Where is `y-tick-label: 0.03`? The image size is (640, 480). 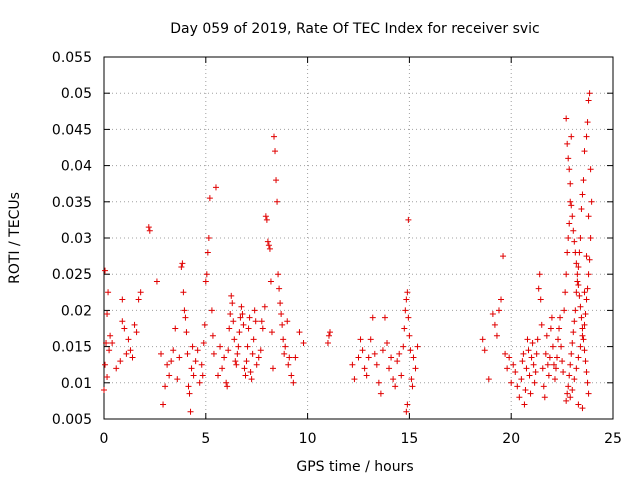
y-tick-label: 0.03 is located at coordinates (76, 239).